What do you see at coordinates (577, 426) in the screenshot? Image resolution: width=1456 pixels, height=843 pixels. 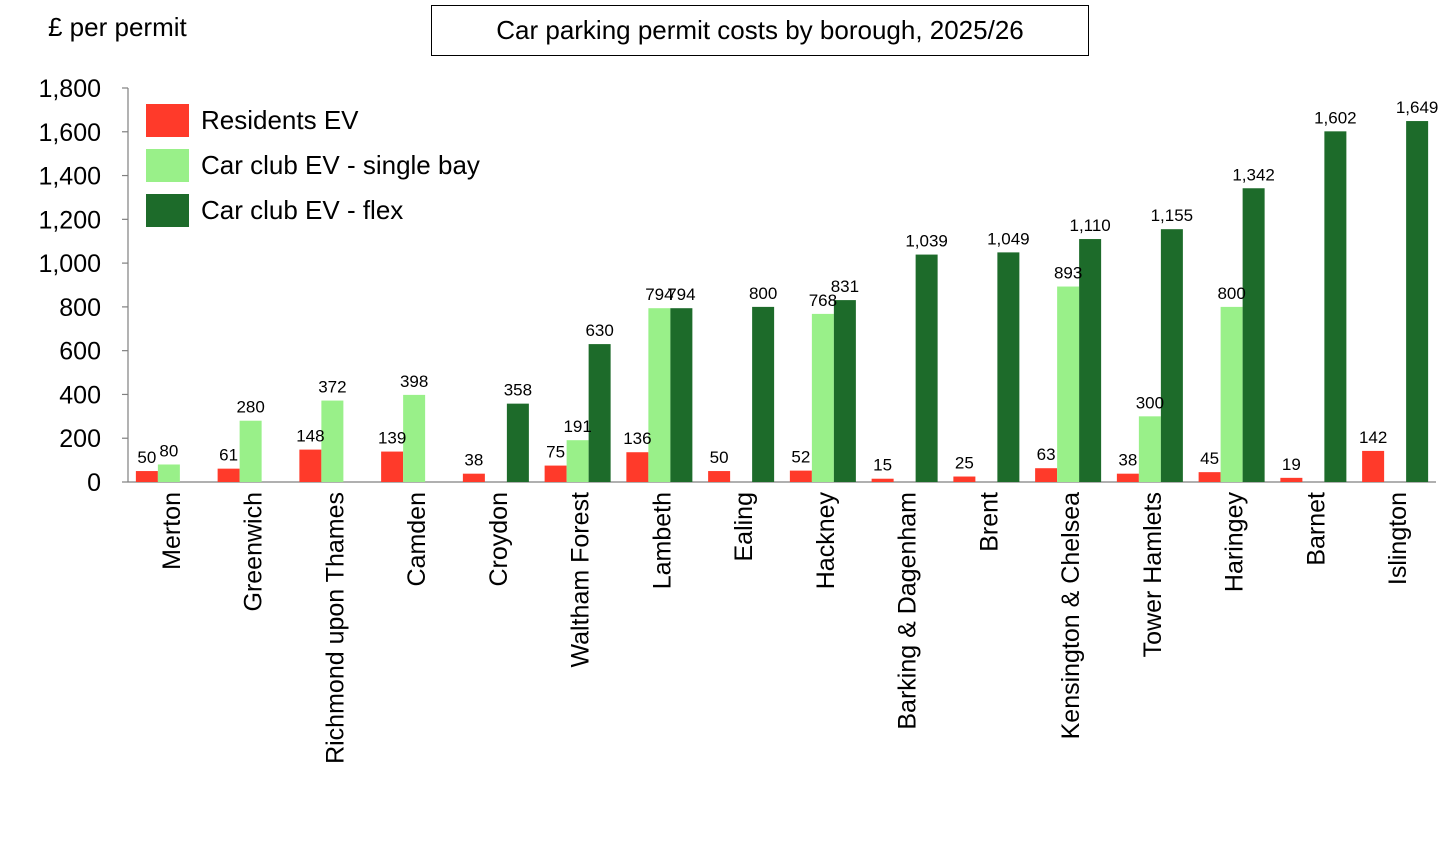 I see `data-label-car-club-ev-single-bay-waltham-forest: 191` at bounding box center [577, 426].